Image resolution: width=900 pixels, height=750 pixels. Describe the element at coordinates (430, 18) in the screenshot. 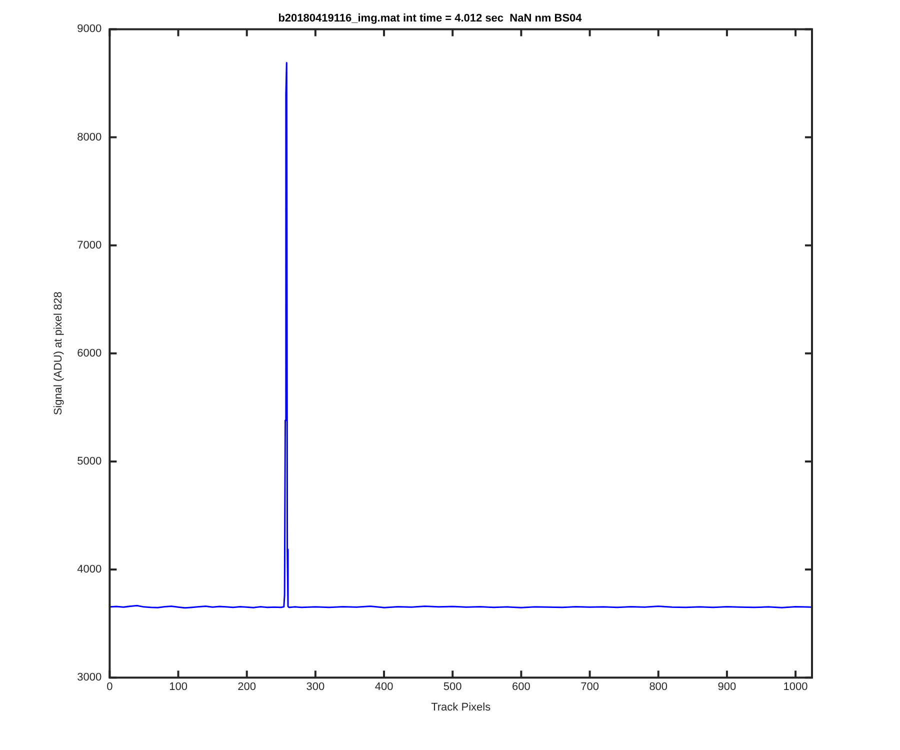

I see `chart-title: b20180419116_img.mat int time = 4.012 sec NaN nm BS04` at that location.